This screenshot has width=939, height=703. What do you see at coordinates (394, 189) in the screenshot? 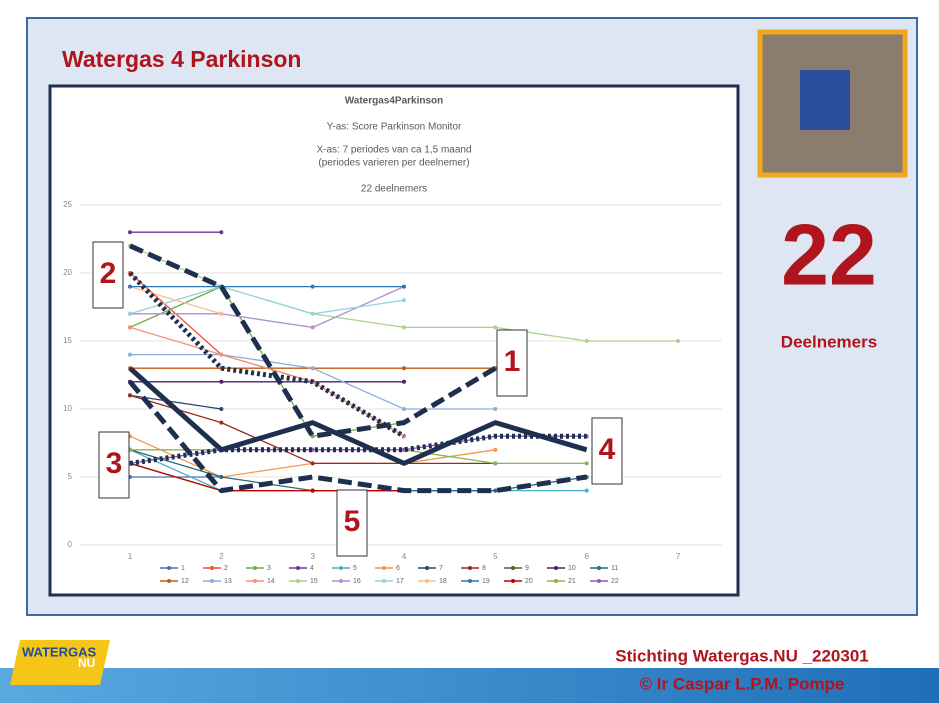
I see `chart-subtitle: 22 deelnemers` at bounding box center [394, 189].